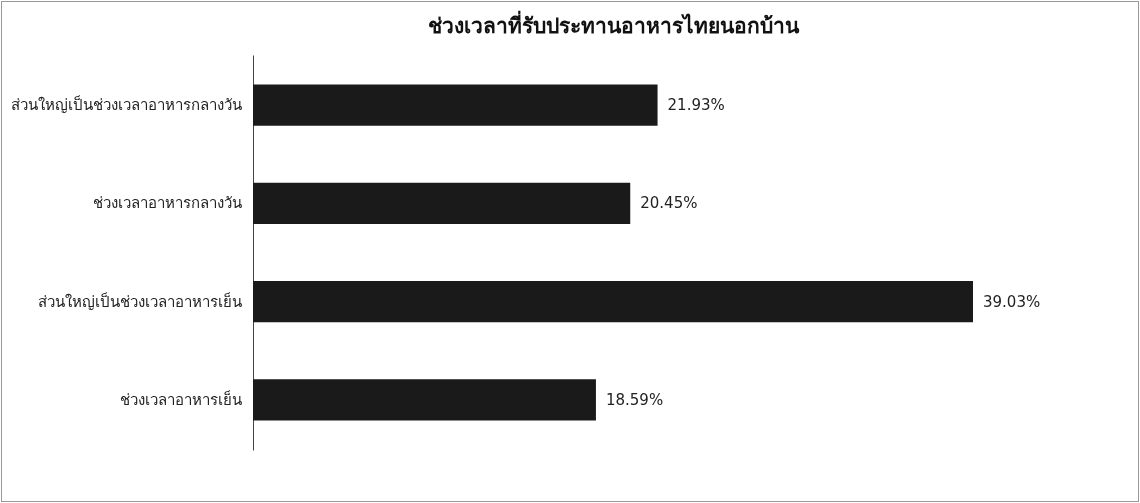 The image size is (1140, 503). What do you see at coordinates (613, 24) in the screenshot?
I see `chart-title: ช่วงเวลาที่รับประทานอาหารไทยนอกบ้าน` at bounding box center [613, 24].